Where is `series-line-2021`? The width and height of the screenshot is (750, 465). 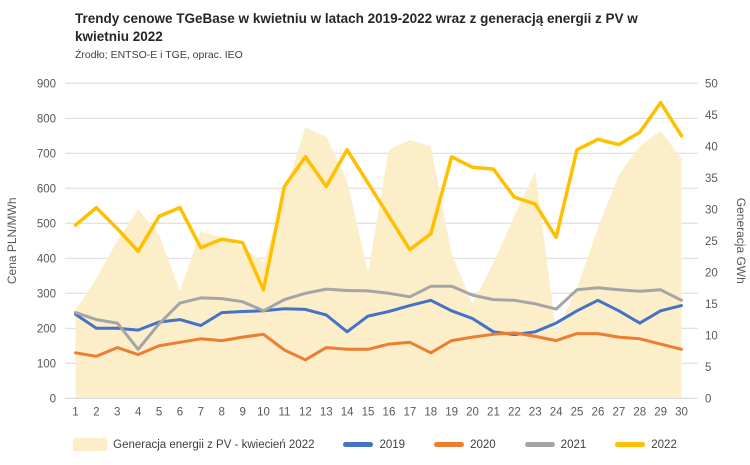 series-line-2021 is located at coordinates (378, 317).